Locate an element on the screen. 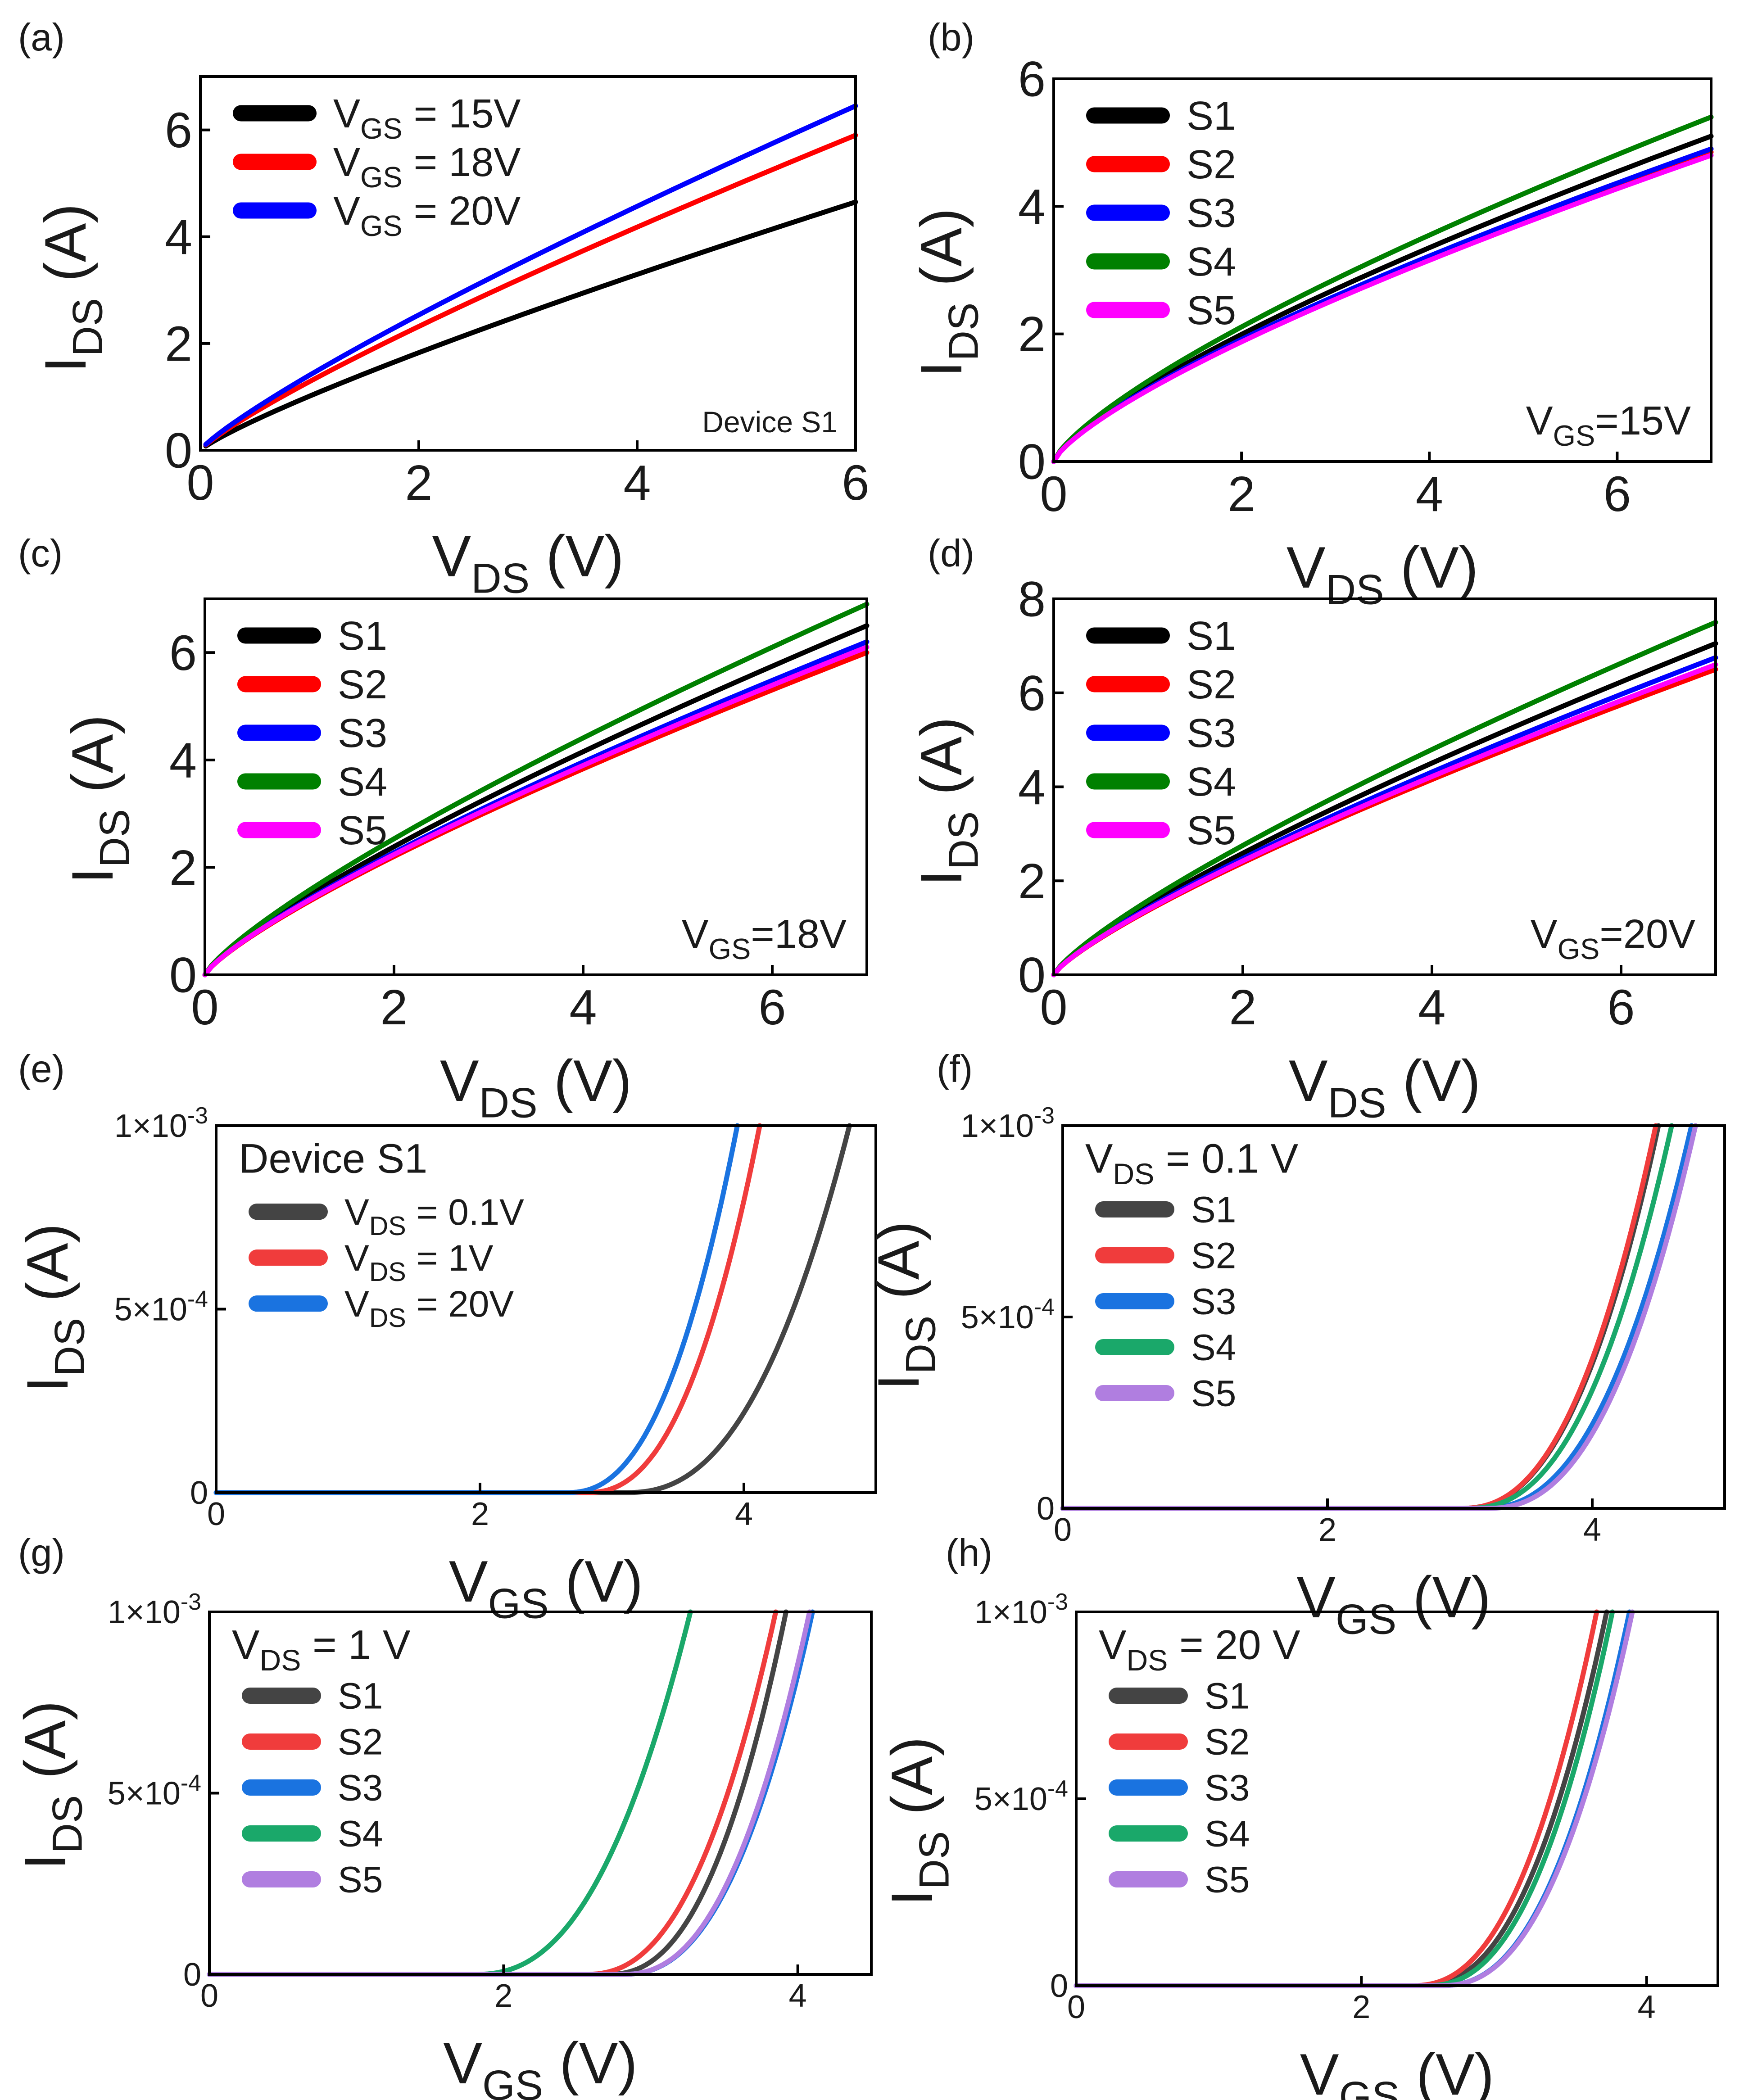  panel-label: (d) is located at coordinates (951, 553).